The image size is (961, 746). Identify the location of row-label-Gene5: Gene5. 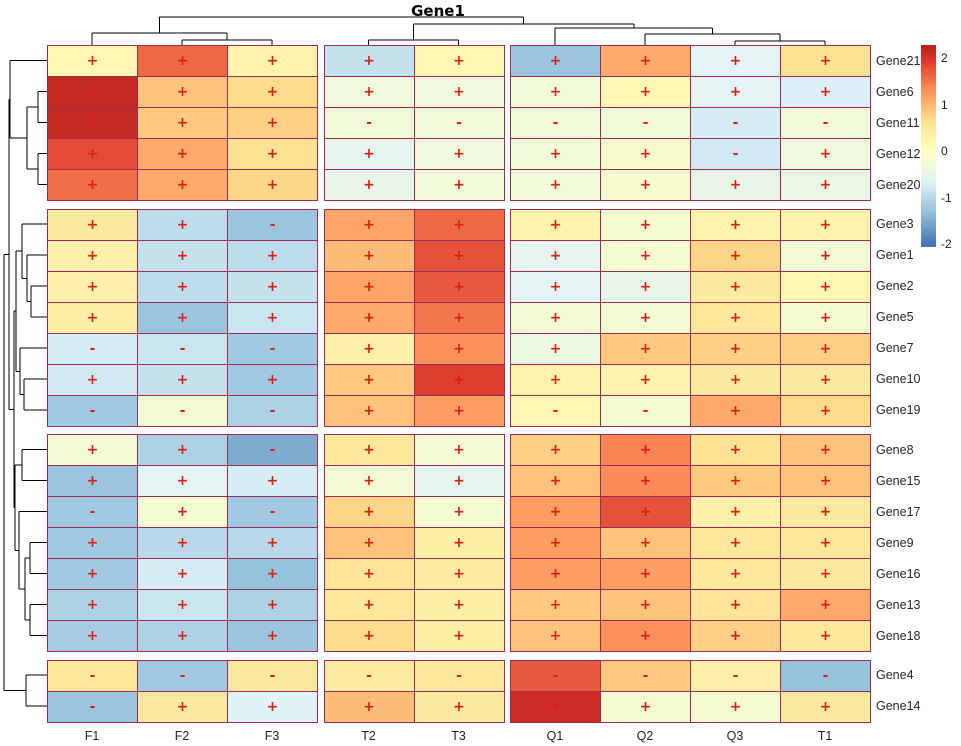
(895, 317).